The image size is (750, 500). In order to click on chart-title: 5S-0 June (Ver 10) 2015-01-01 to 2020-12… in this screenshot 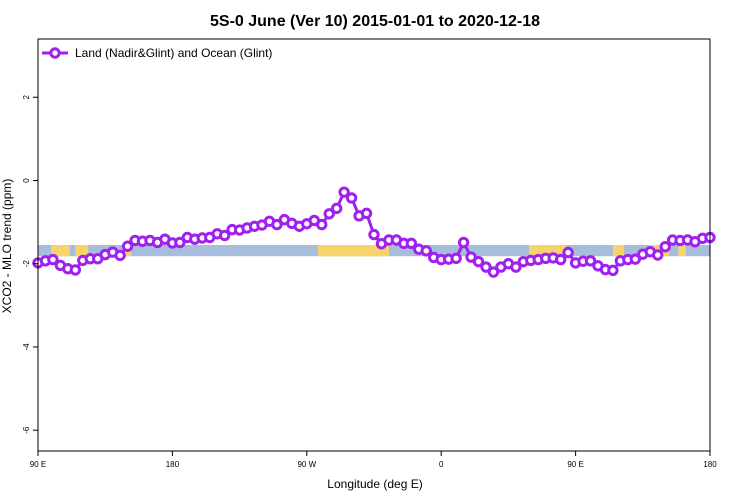, I will do `click(375, 21)`.